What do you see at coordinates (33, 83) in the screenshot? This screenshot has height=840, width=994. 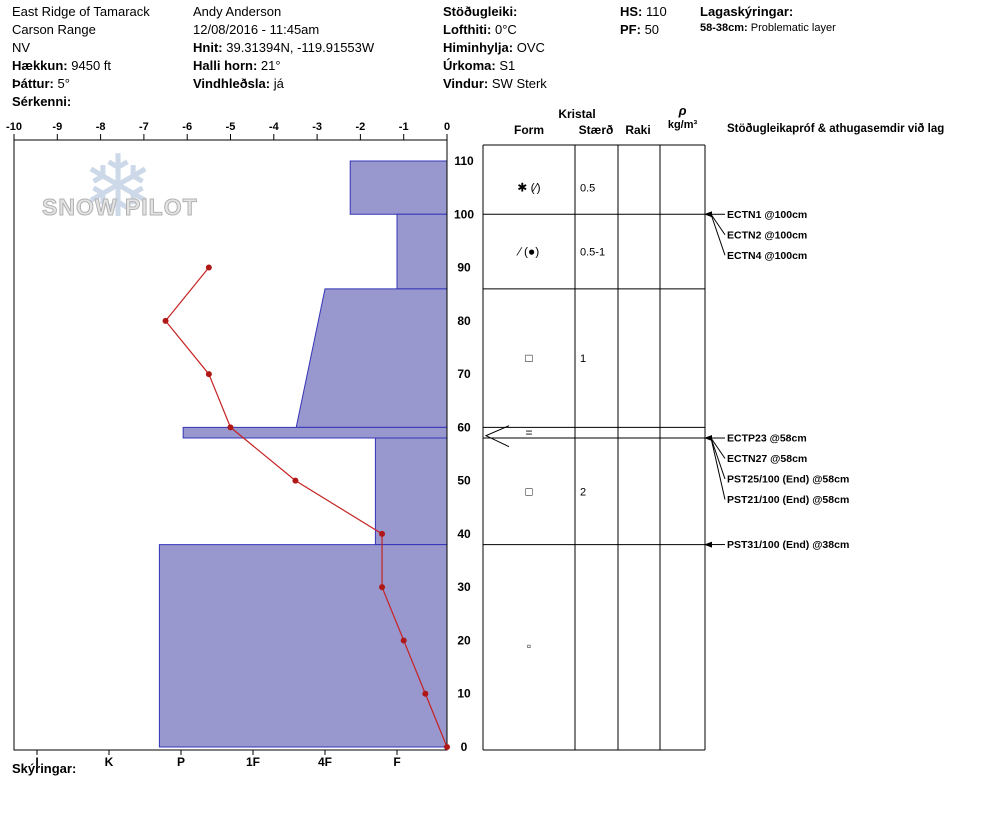 I see `aspect-label: Þáttur:` at bounding box center [33, 83].